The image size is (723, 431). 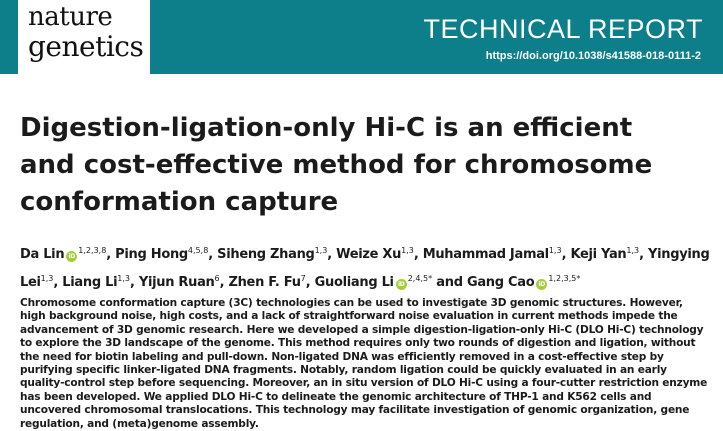 I want to click on author-affiliation: 1,2,3,5*, so click(x=564, y=278).